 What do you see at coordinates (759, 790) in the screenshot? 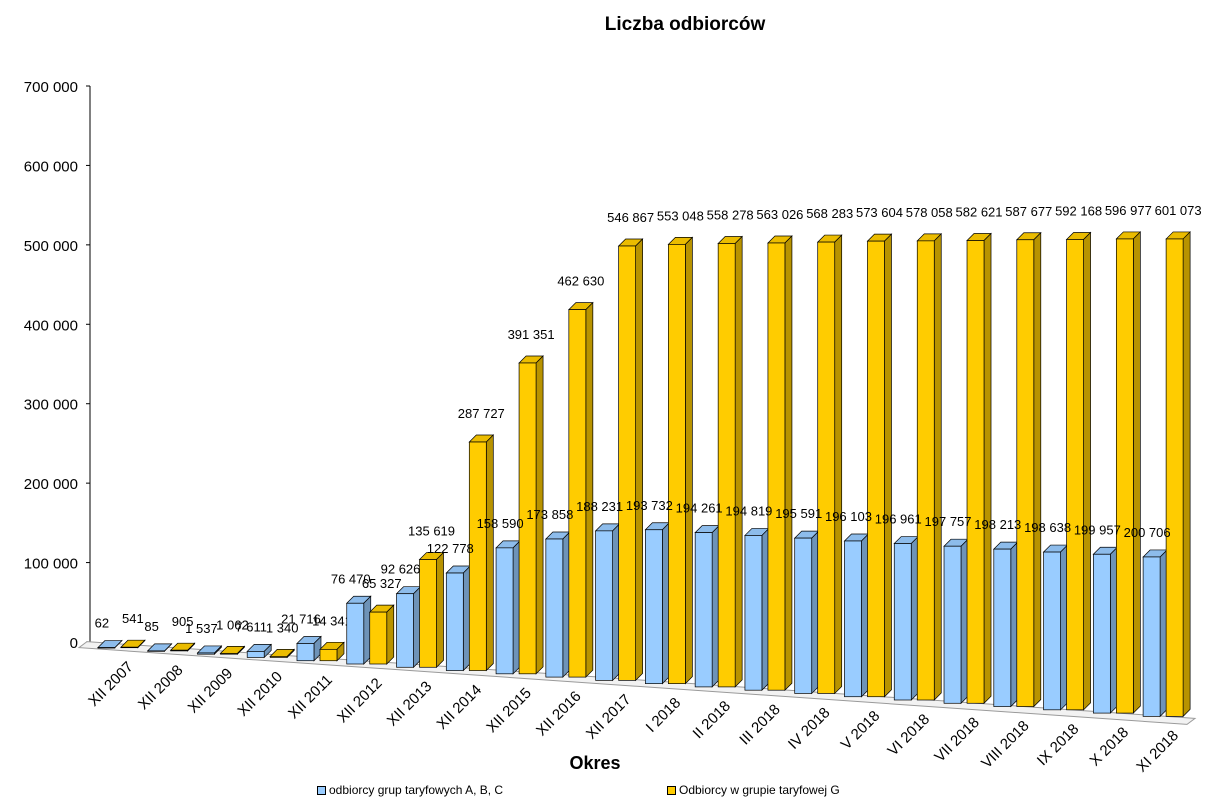
I see `legend-label: Odbiorcy w grupie taryfowej G` at bounding box center [759, 790].